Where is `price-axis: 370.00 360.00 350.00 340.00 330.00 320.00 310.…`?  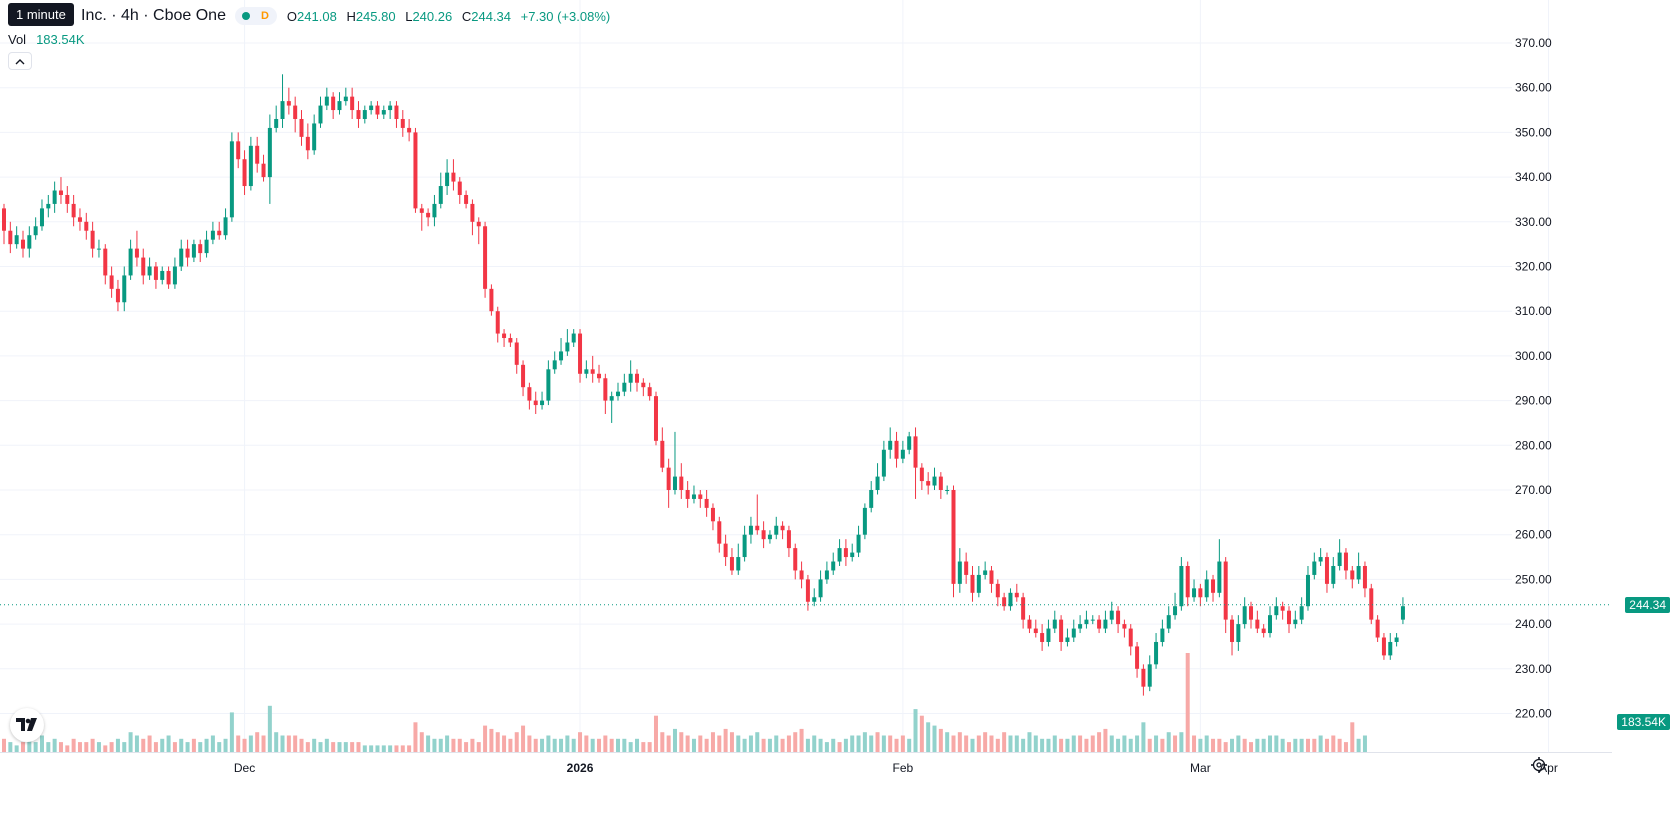 price-axis: 370.00 360.00 350.00 340.00 330.00 320.00 310.… is located at coordinates (1533, 378).